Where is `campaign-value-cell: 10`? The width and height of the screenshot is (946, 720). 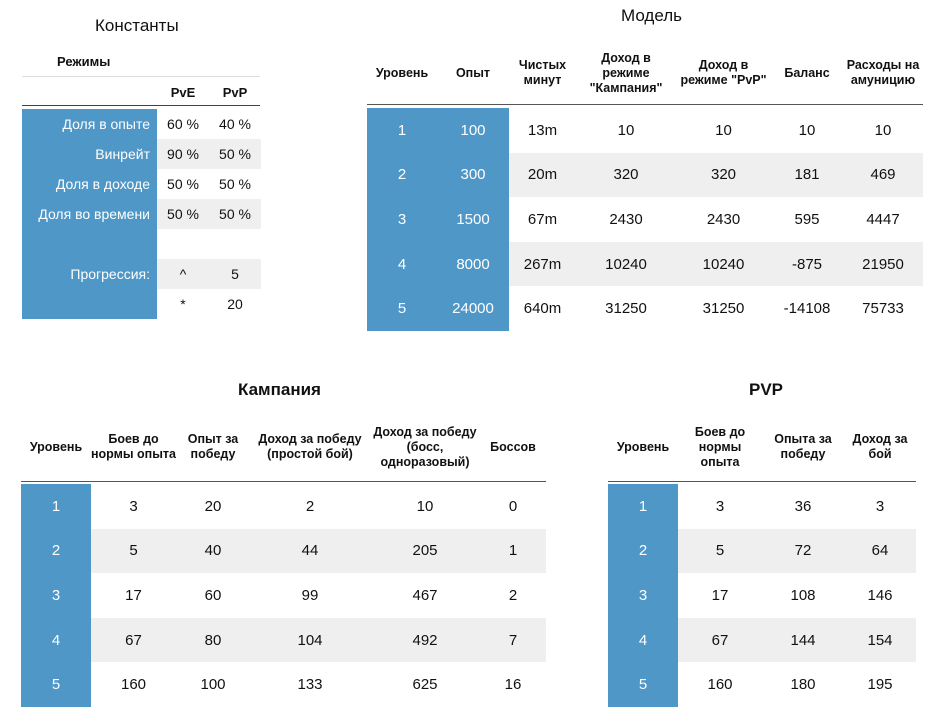 campaign-value-cell: 10 is located at coordinates (425, 506).